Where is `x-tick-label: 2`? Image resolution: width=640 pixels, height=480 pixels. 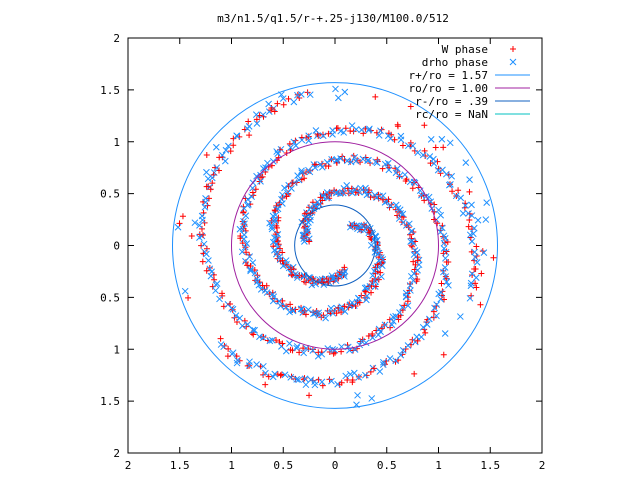
x-tick-label: 2 is located at coordinates (128, 465).